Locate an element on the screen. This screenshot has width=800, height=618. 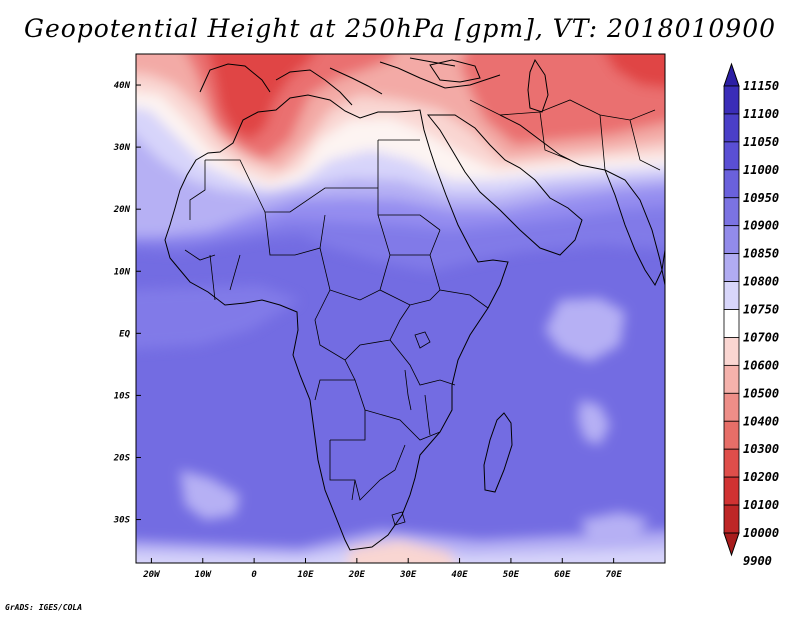
colorbar-label: 10800 is located at coordinates (761, 282).